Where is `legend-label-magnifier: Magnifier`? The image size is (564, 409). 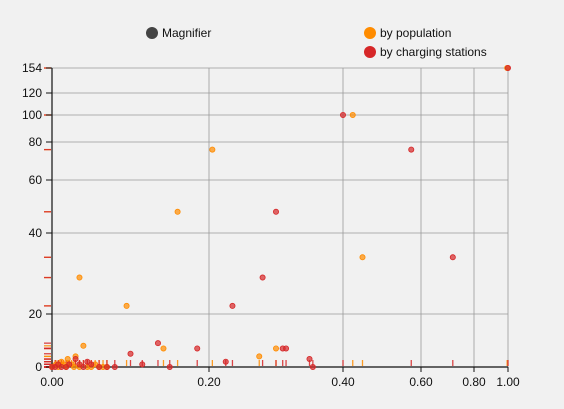 legend-label-magnifier: Magnifier is located at coordinates (187, 33).